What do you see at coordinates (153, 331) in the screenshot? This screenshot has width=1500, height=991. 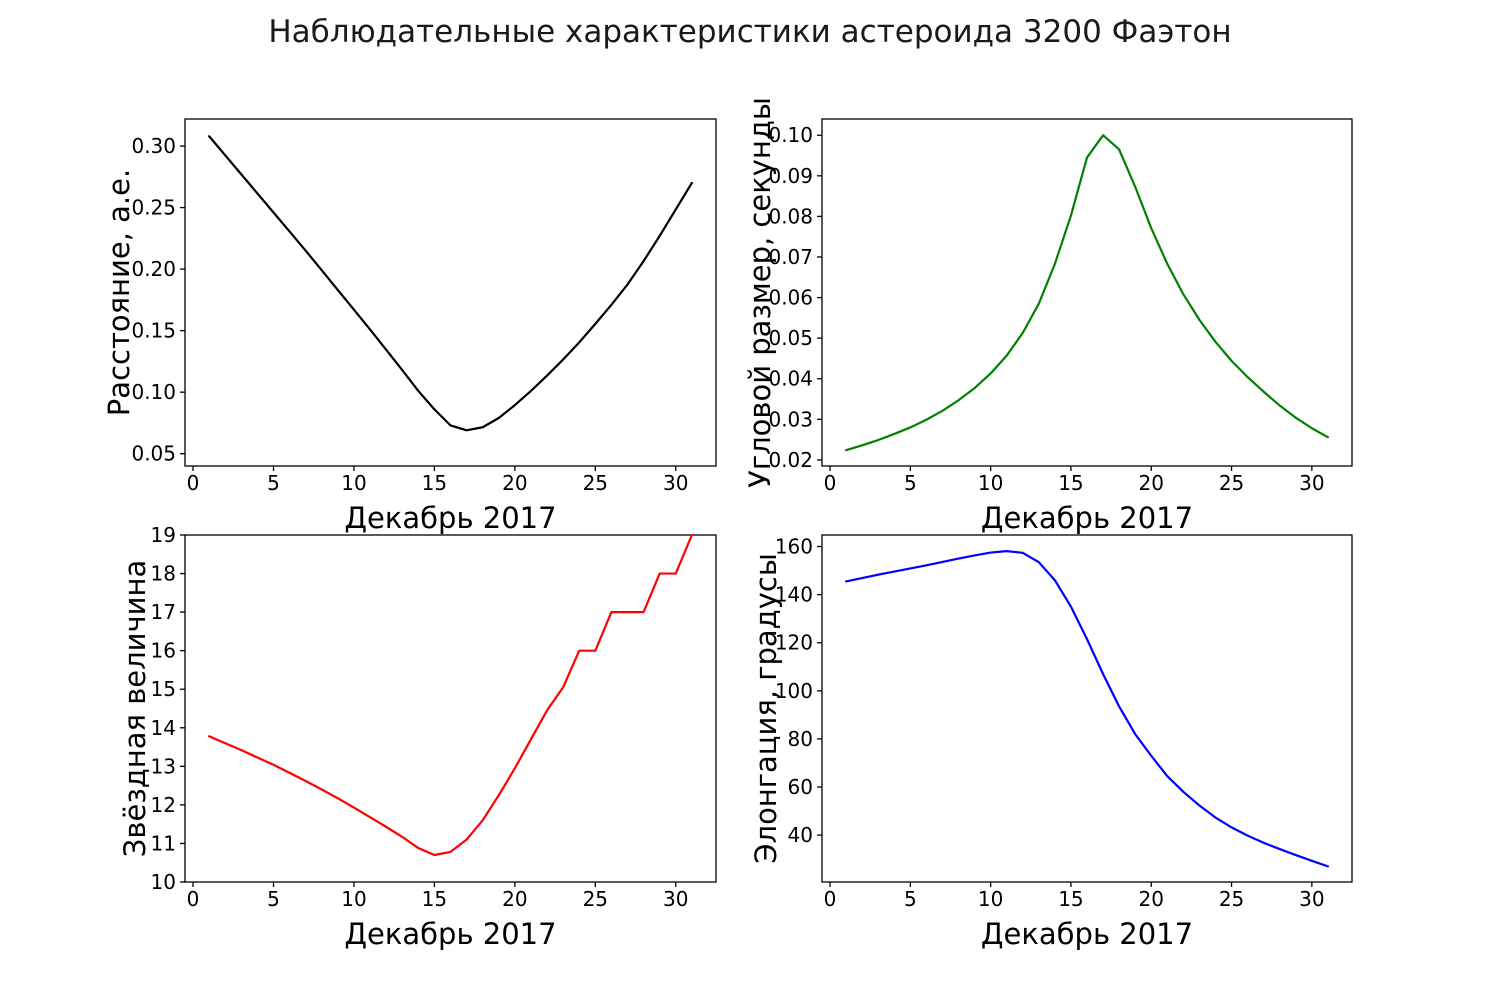 I see `y-tick-label: 0.15` at bounding box center [153, 331].